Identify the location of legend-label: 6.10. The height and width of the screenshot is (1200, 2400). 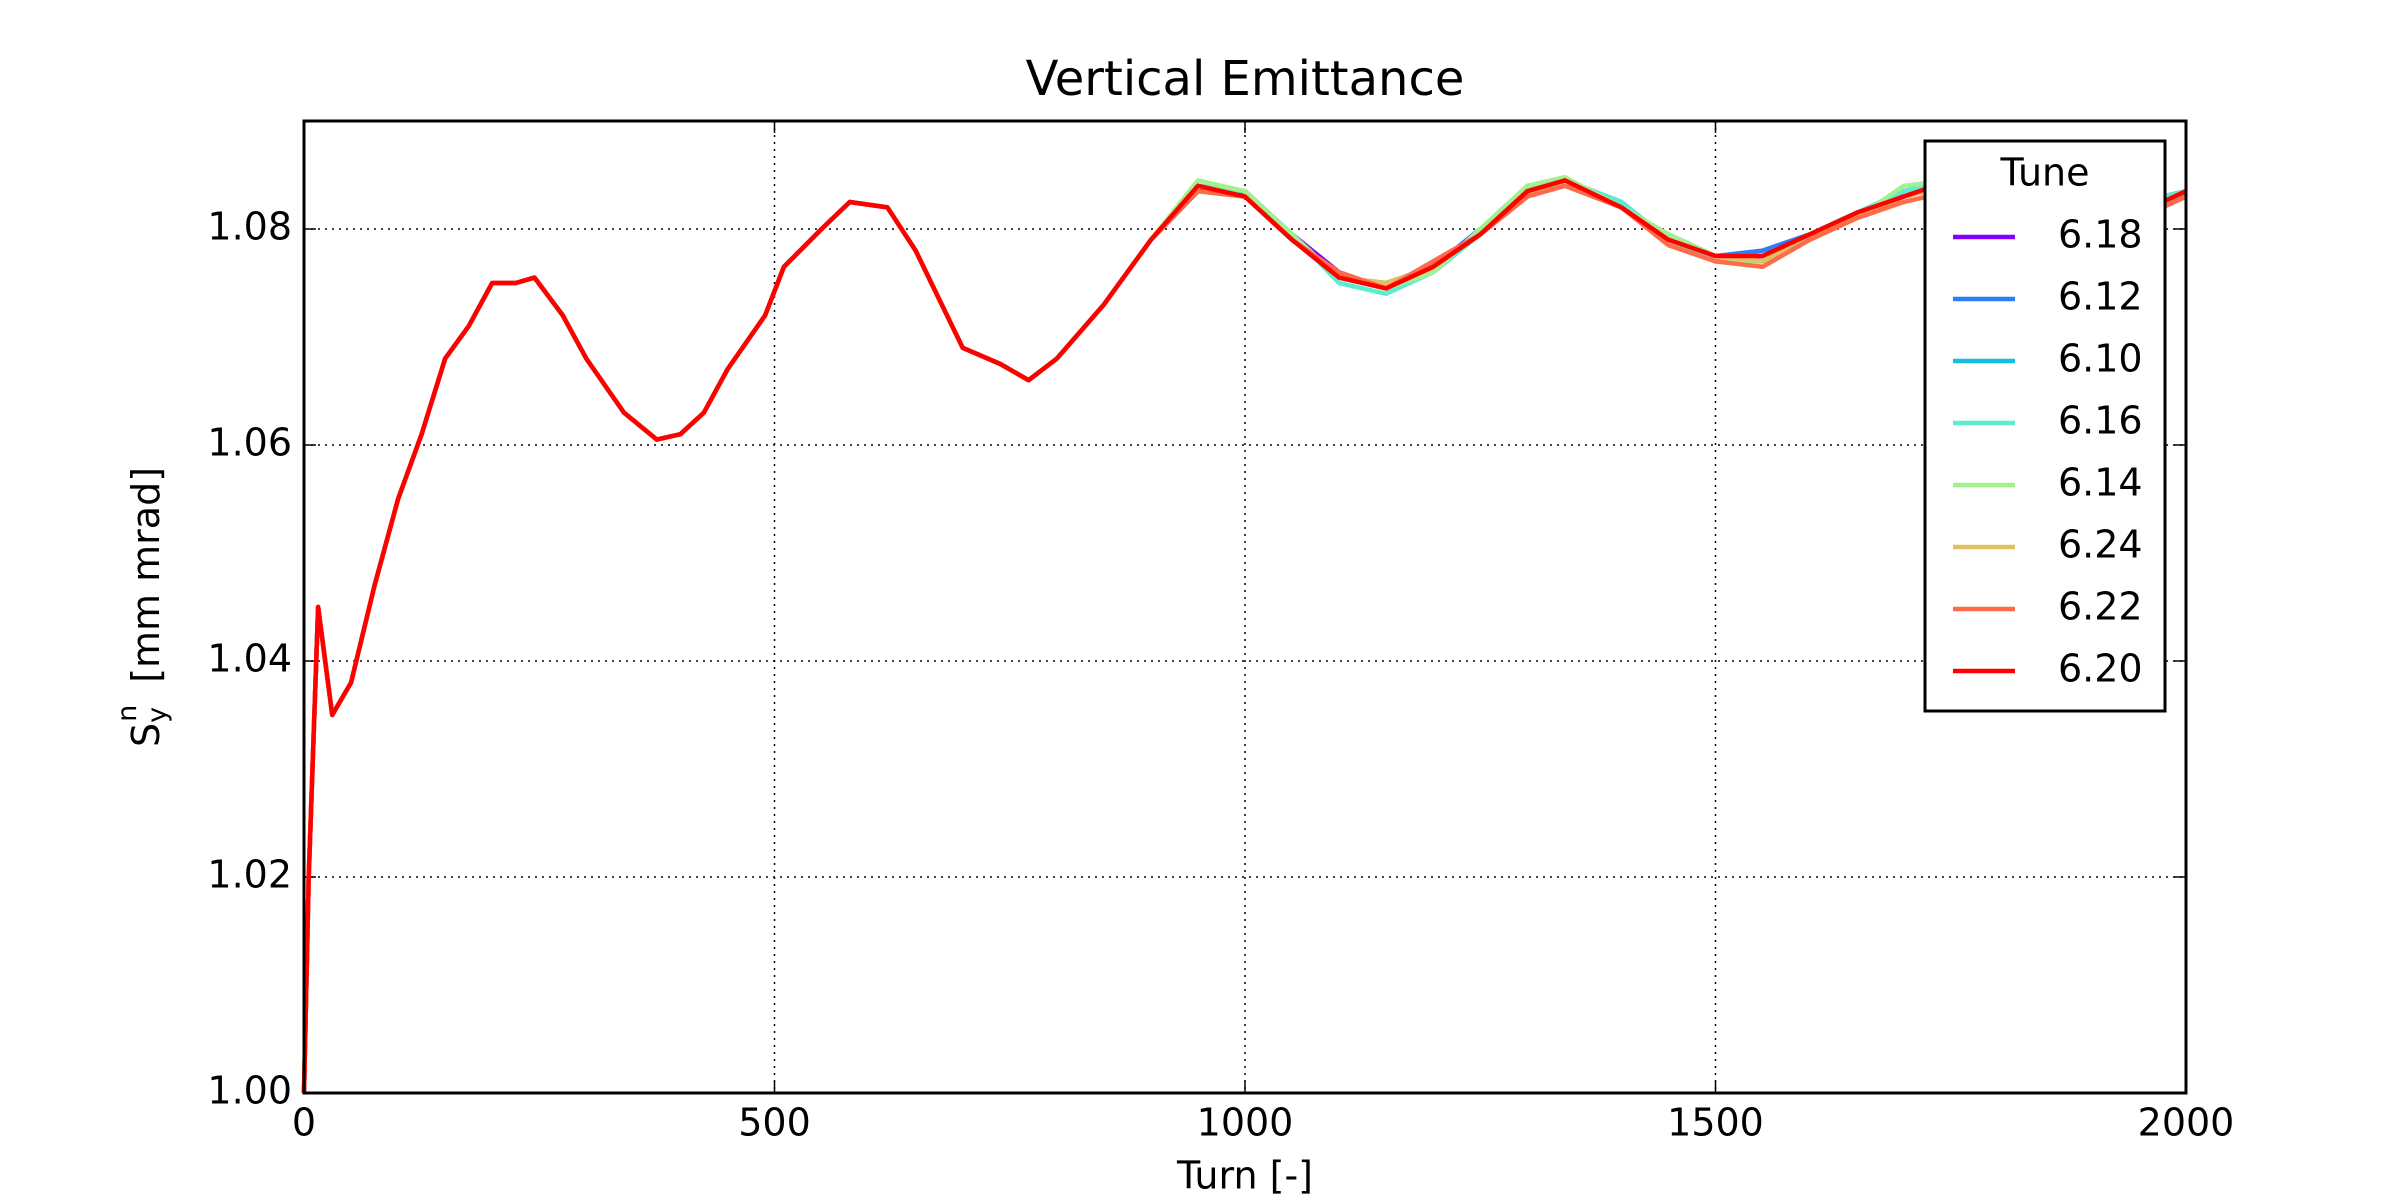
(2100, 359).